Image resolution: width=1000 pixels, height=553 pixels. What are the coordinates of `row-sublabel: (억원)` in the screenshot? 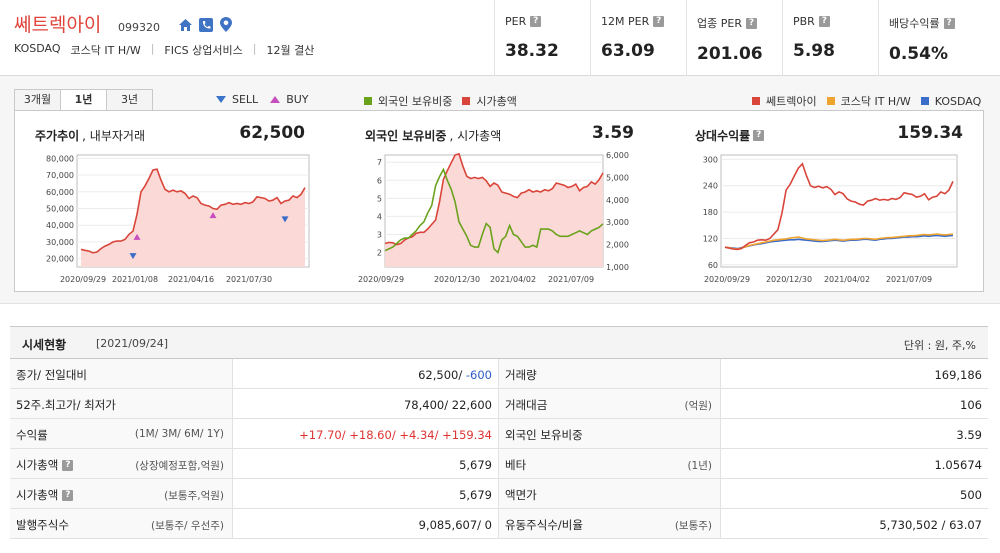 It's located at (698, 406).